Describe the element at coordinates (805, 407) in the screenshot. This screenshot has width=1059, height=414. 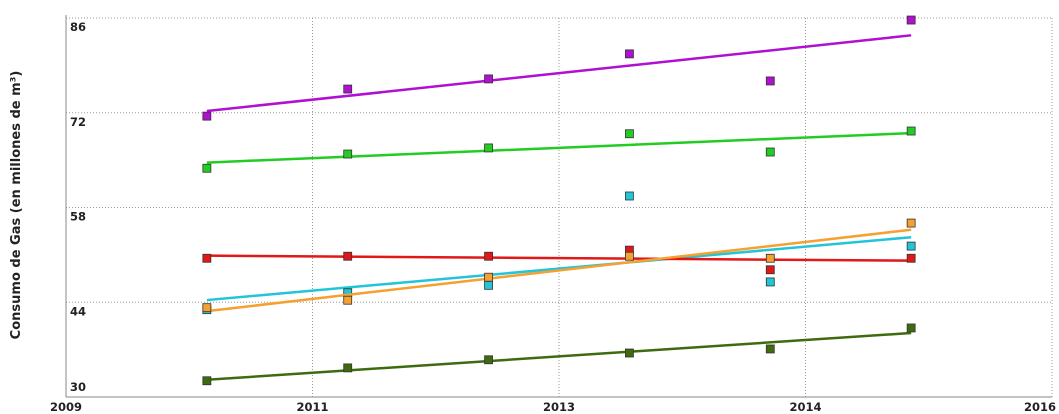
I see `x-tick-label: 2014` at that location.